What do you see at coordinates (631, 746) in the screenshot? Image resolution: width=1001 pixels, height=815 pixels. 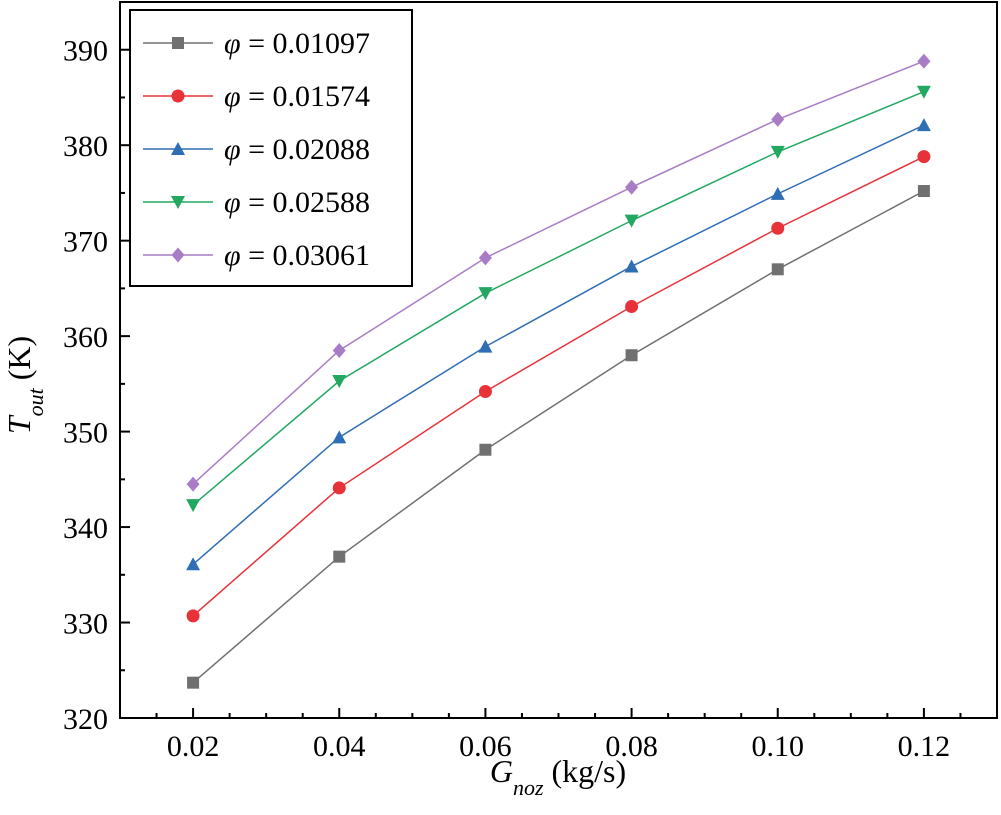 I see `x-tick-label: 0.08` at bounding box center [631, 746].